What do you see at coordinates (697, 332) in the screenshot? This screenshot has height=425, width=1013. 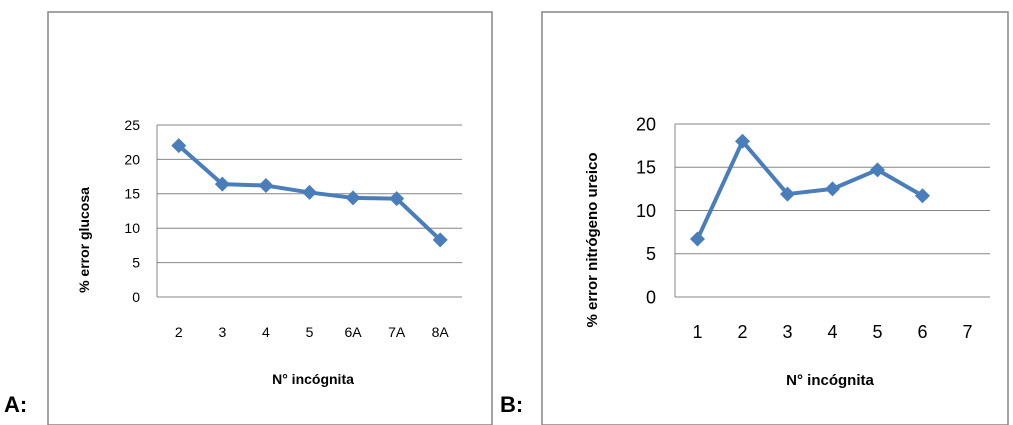 I see `x-tick-label: 1` at bounding box center [697, 332].